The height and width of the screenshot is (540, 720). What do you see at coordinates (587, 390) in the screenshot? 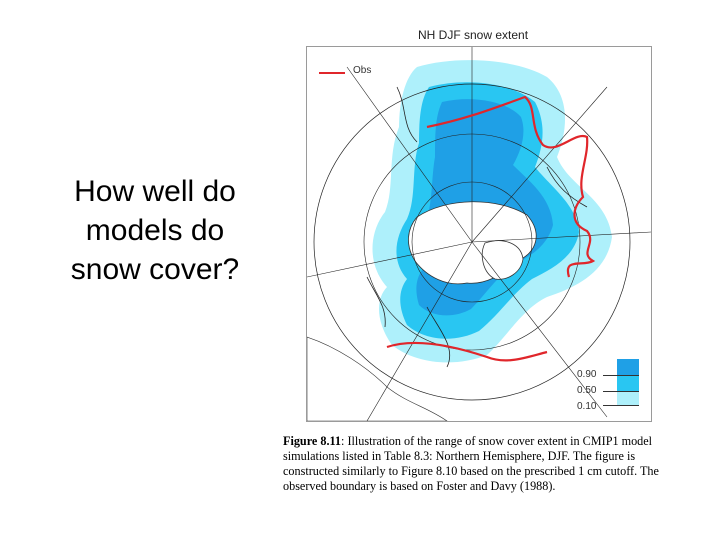
I see `scale-label-050: 0.50` at bounding box center [587, 390].